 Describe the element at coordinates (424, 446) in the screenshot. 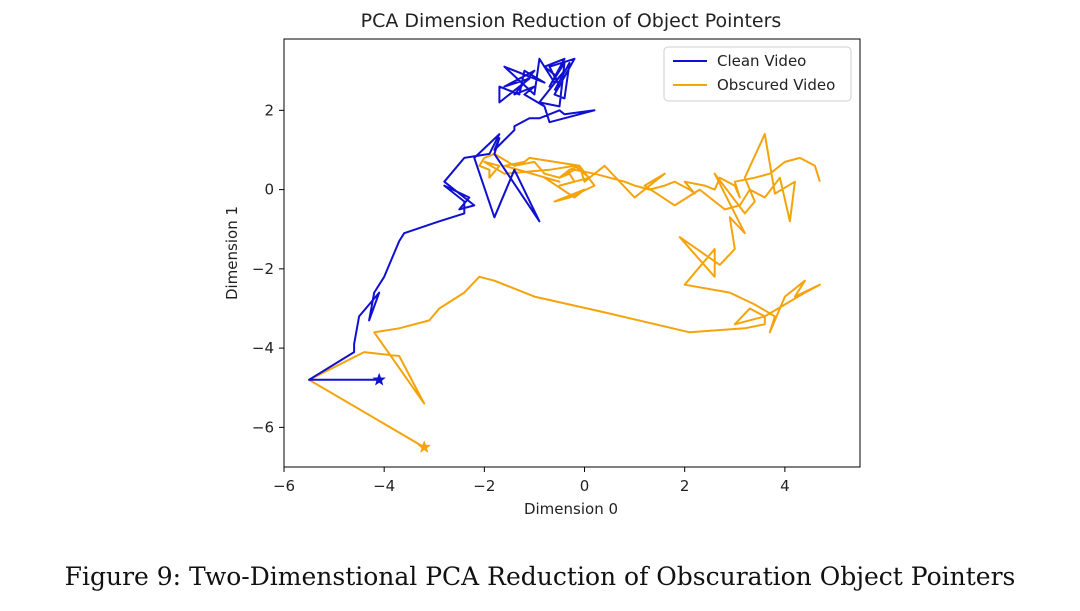

I see `series-end-star-obscured-video` at that location.